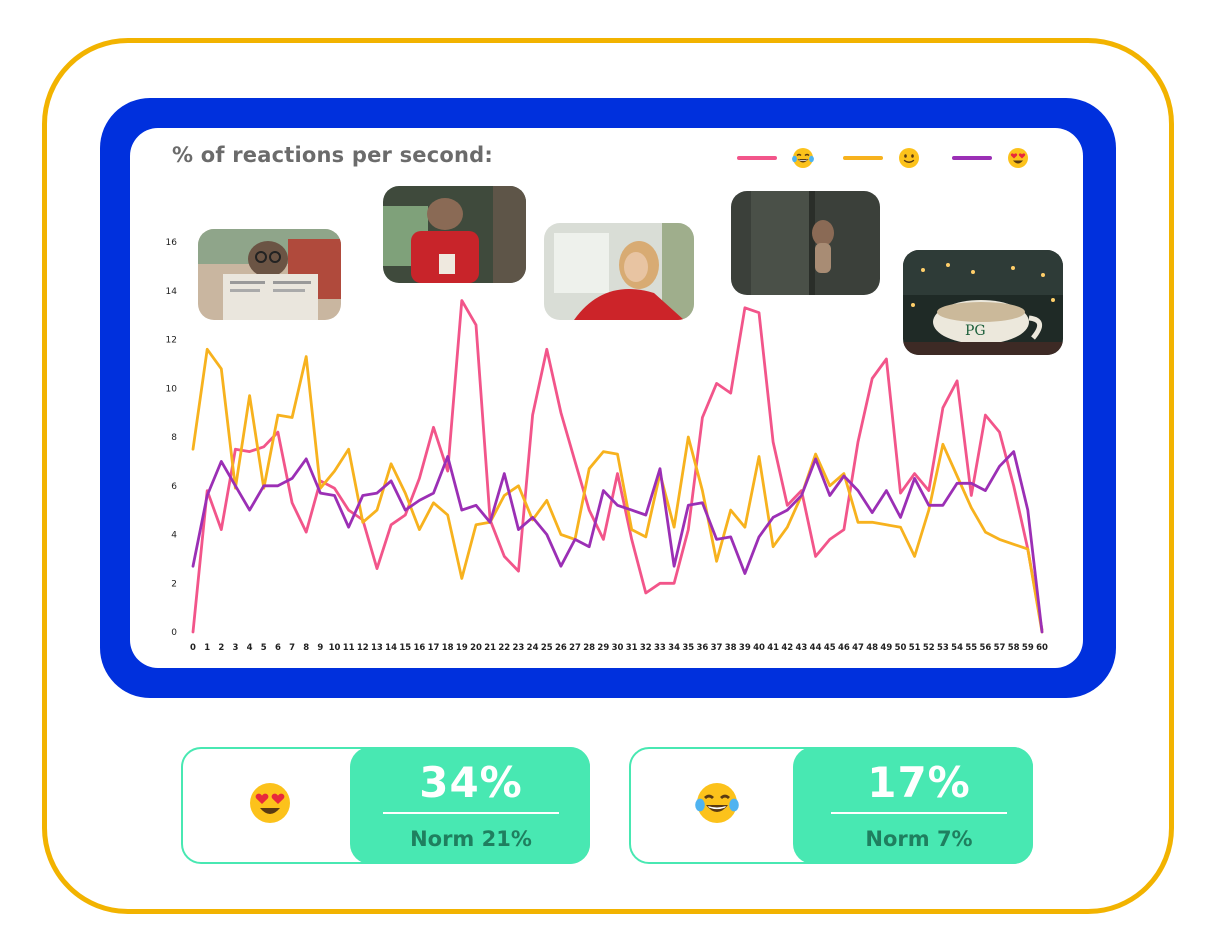 The width and height of the screenshot is (1216, 950). I want to click on x-tick-label: 19, so click(462, 648).